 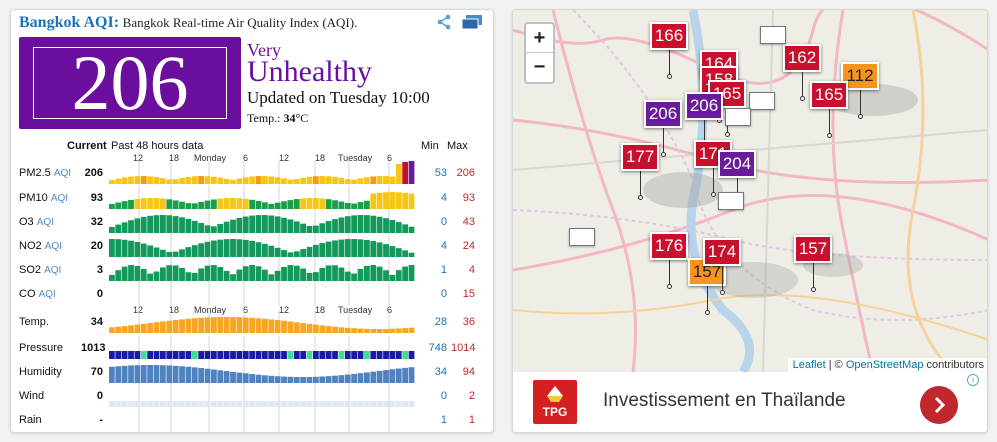 What do you see at coordinates (724, 400) in the screenshot?
I see `ad-text: Investissement en Thaïlande` at bounding box center [724, 400].